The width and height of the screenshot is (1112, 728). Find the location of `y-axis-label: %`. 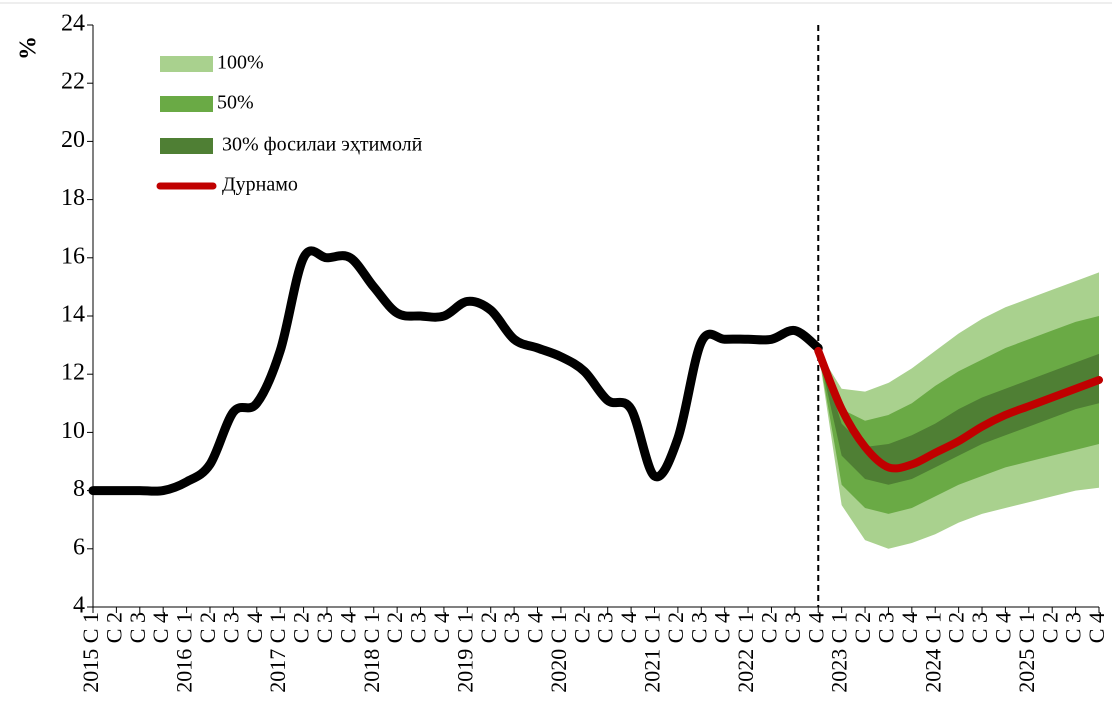

y-axis-label: % is located at coordinates (29, 48).